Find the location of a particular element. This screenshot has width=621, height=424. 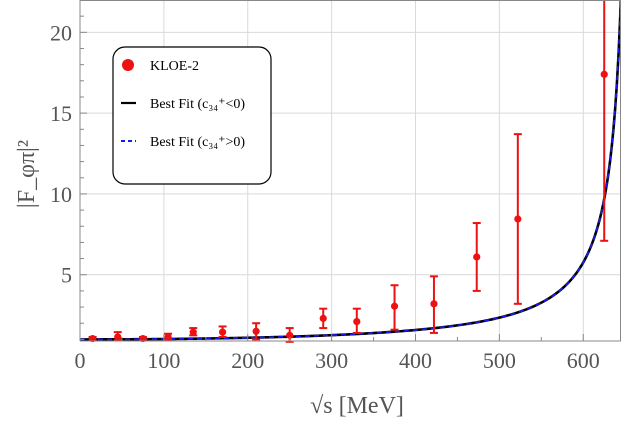

x-tick-label: 0 is located at coordinates (80, 360).